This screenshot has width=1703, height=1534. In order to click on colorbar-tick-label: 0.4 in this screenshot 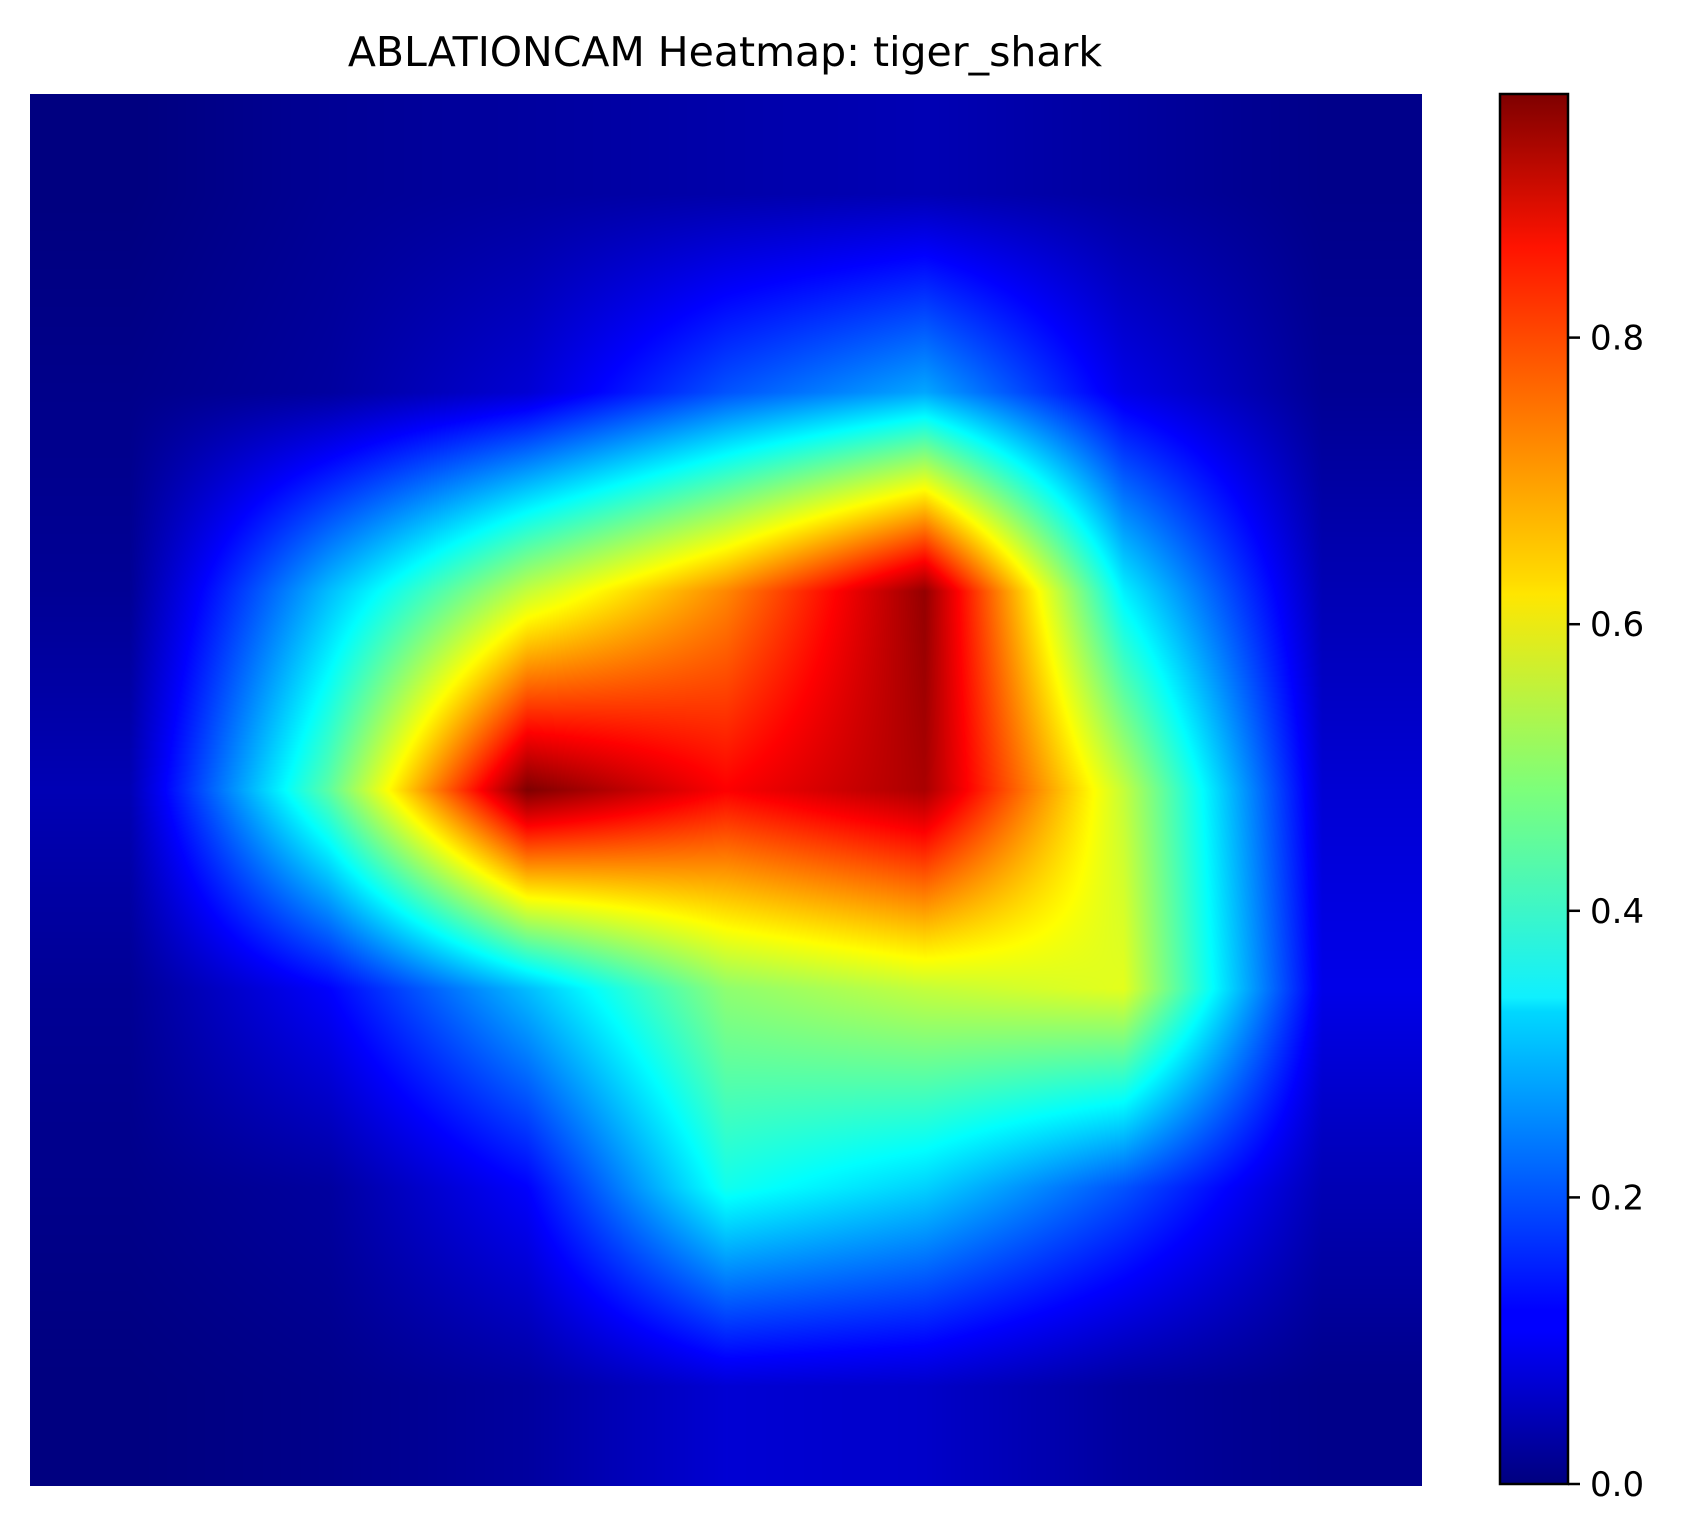, I will do `click(1617, 912)`.